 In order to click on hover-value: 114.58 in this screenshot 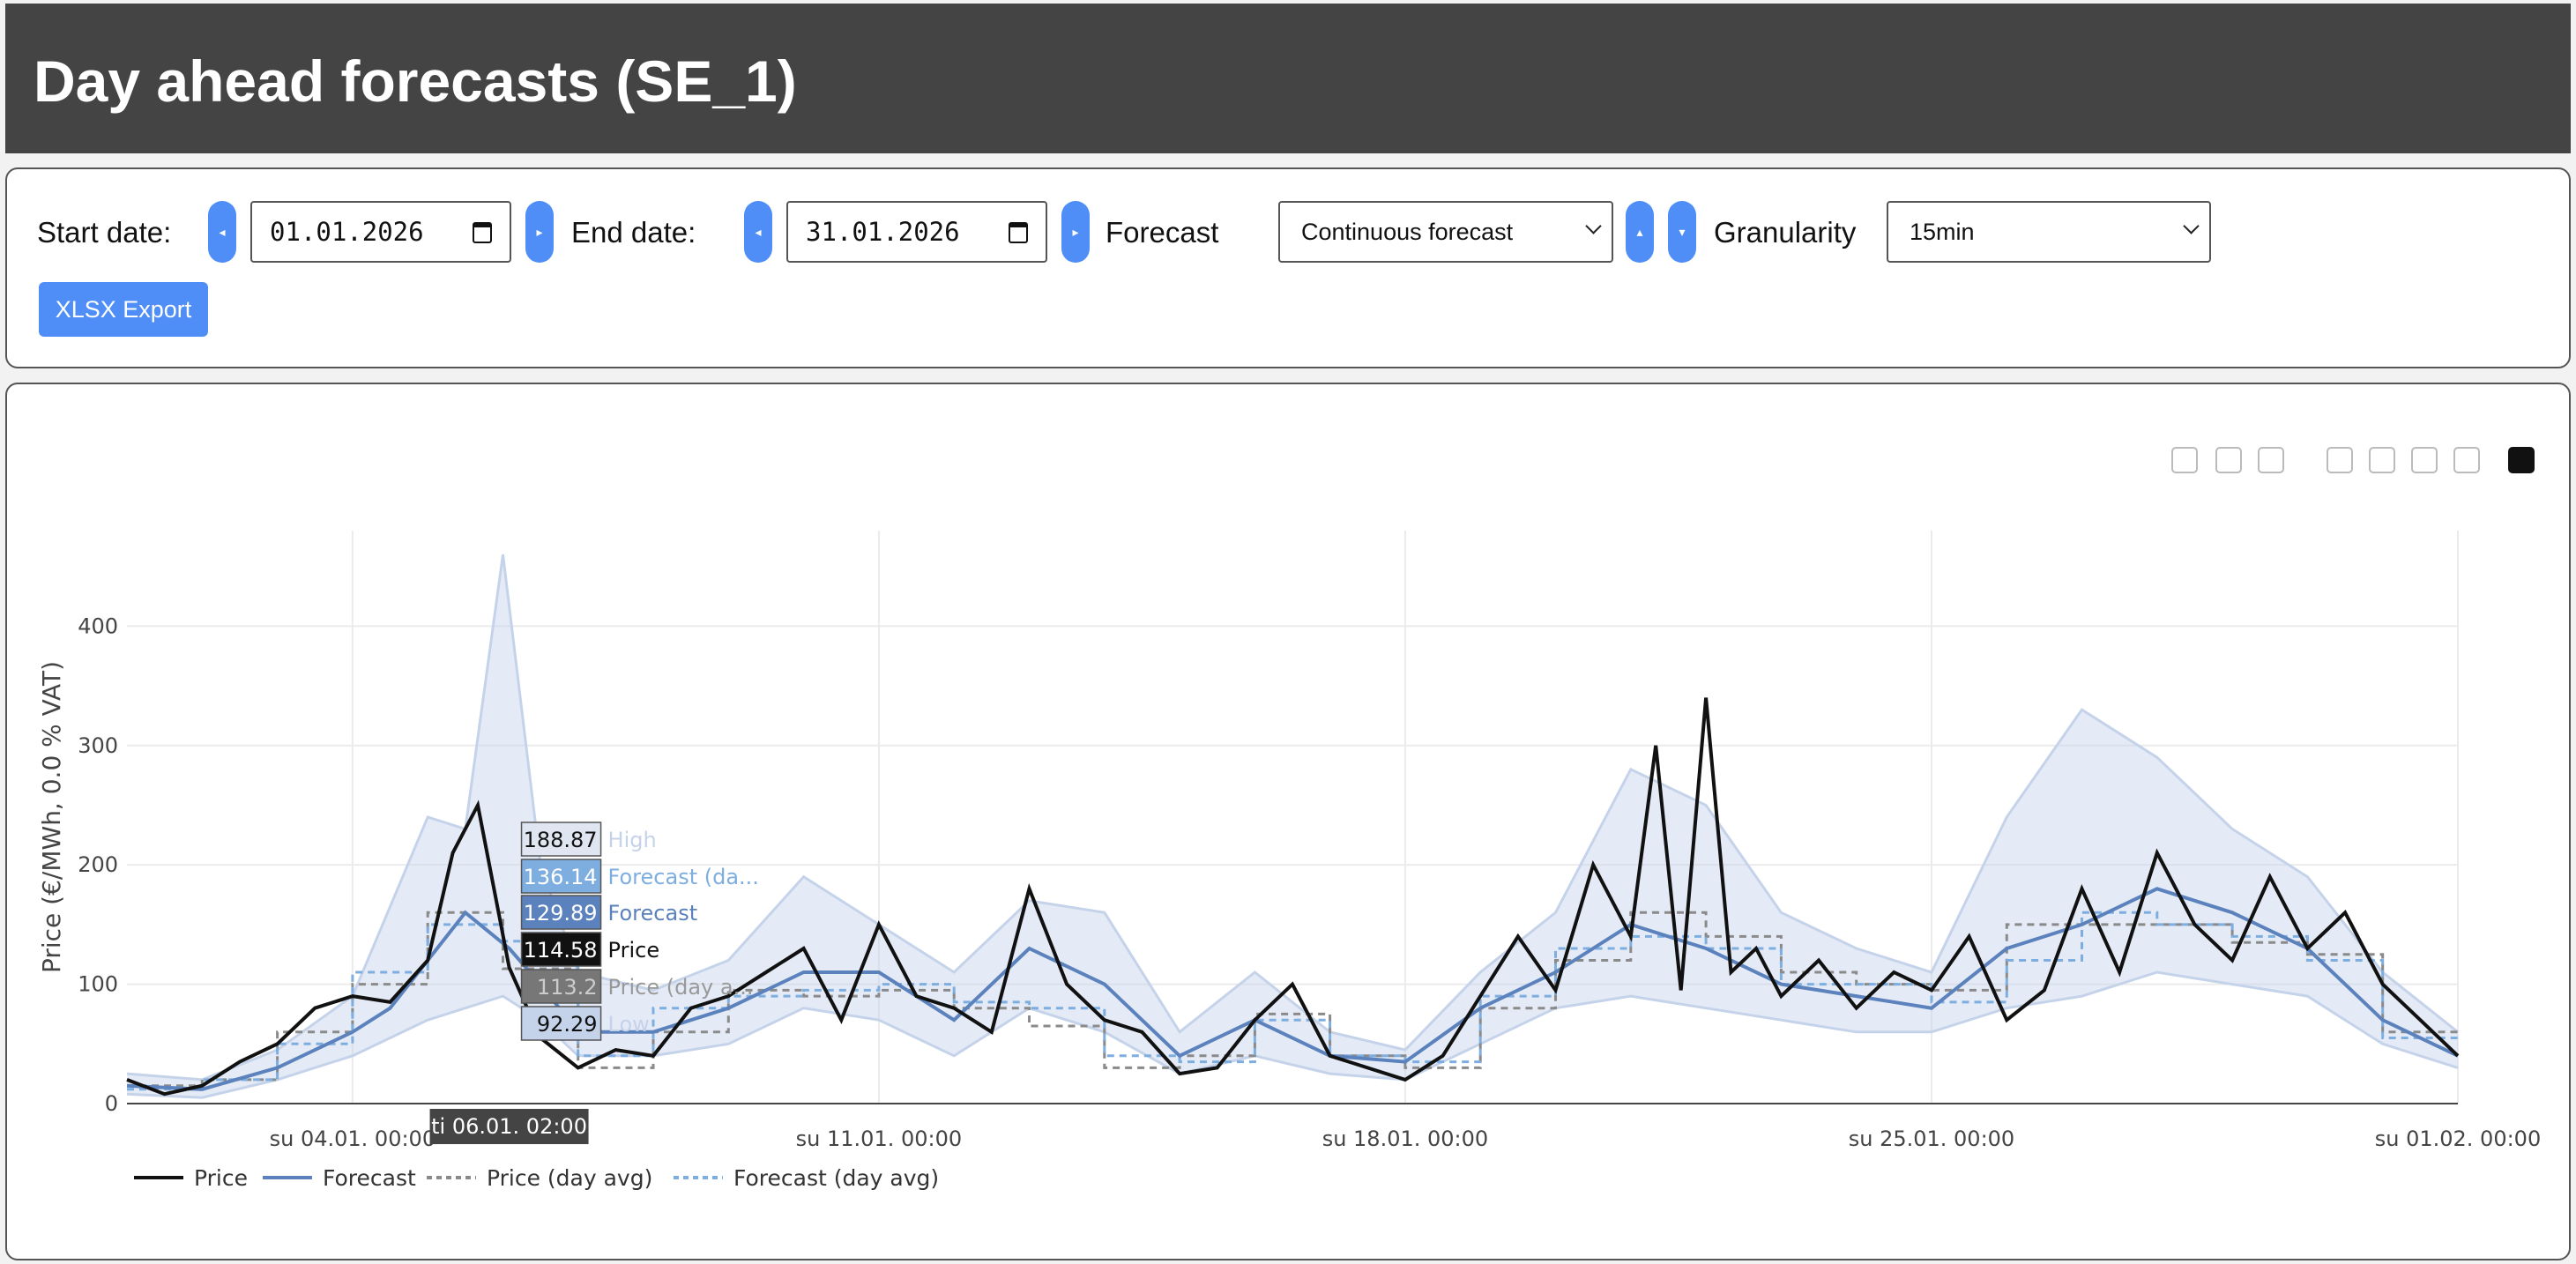, I will do `click(561, 950)`.